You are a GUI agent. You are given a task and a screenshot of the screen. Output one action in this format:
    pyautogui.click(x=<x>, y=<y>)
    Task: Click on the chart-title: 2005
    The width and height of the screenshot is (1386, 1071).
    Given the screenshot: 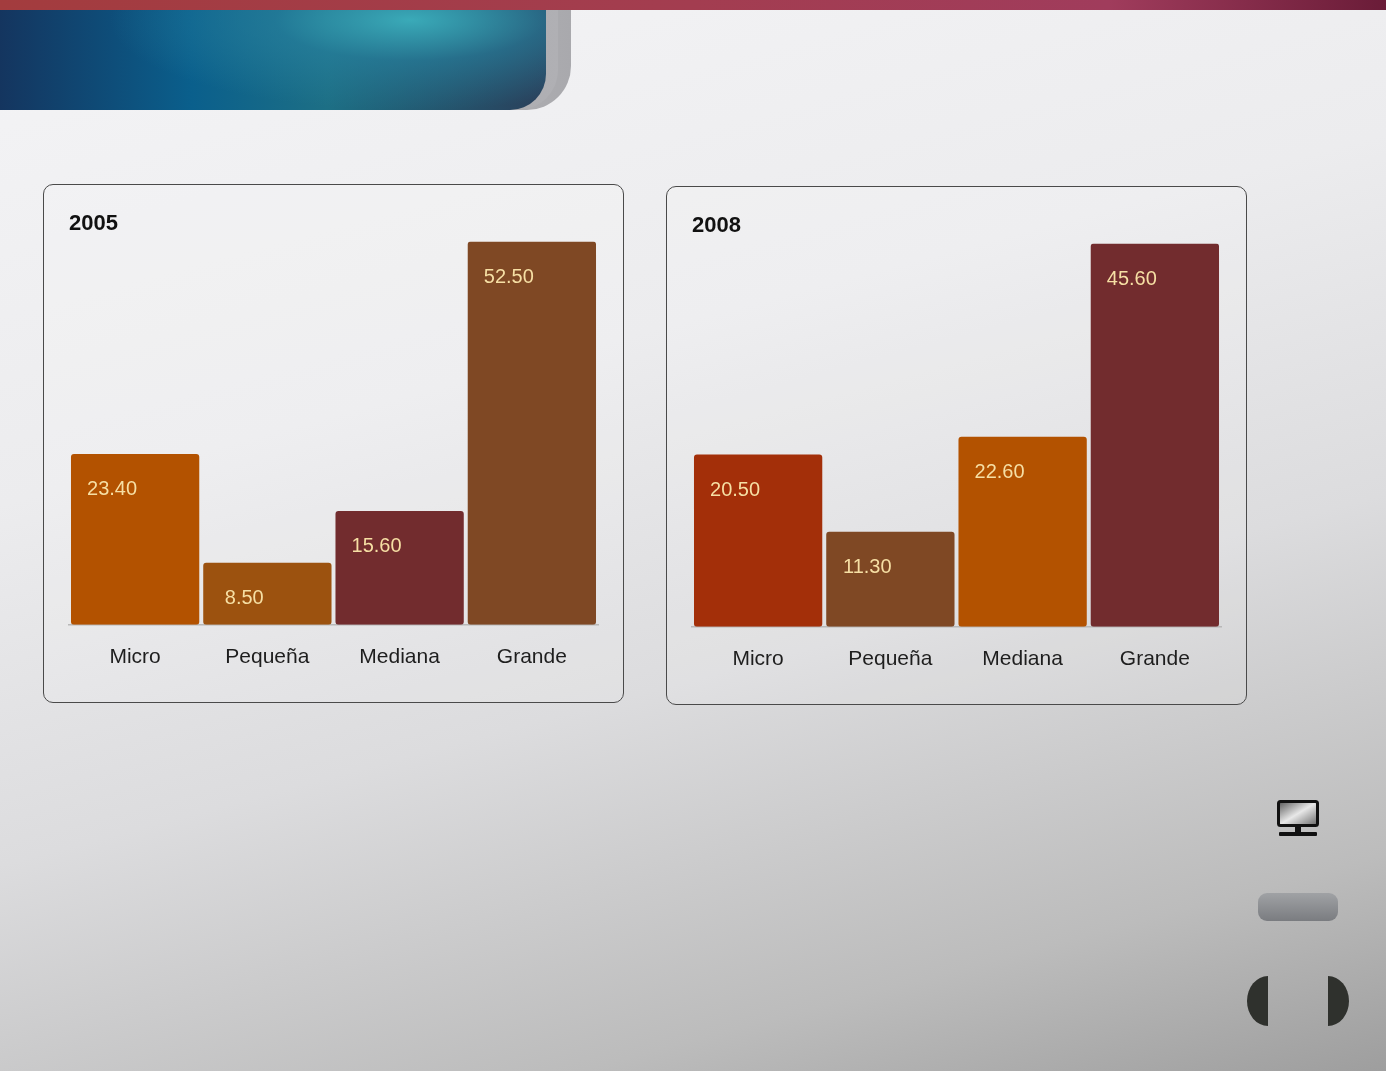 What is the action you would take?
    pyautogui.click(x=93, y=223)
    